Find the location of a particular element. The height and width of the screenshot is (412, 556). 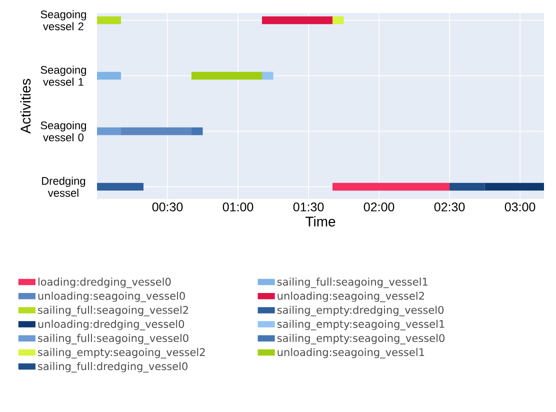

legend-label: sailing_full:dredging_vessel0 is located at coordinates (113, 367).